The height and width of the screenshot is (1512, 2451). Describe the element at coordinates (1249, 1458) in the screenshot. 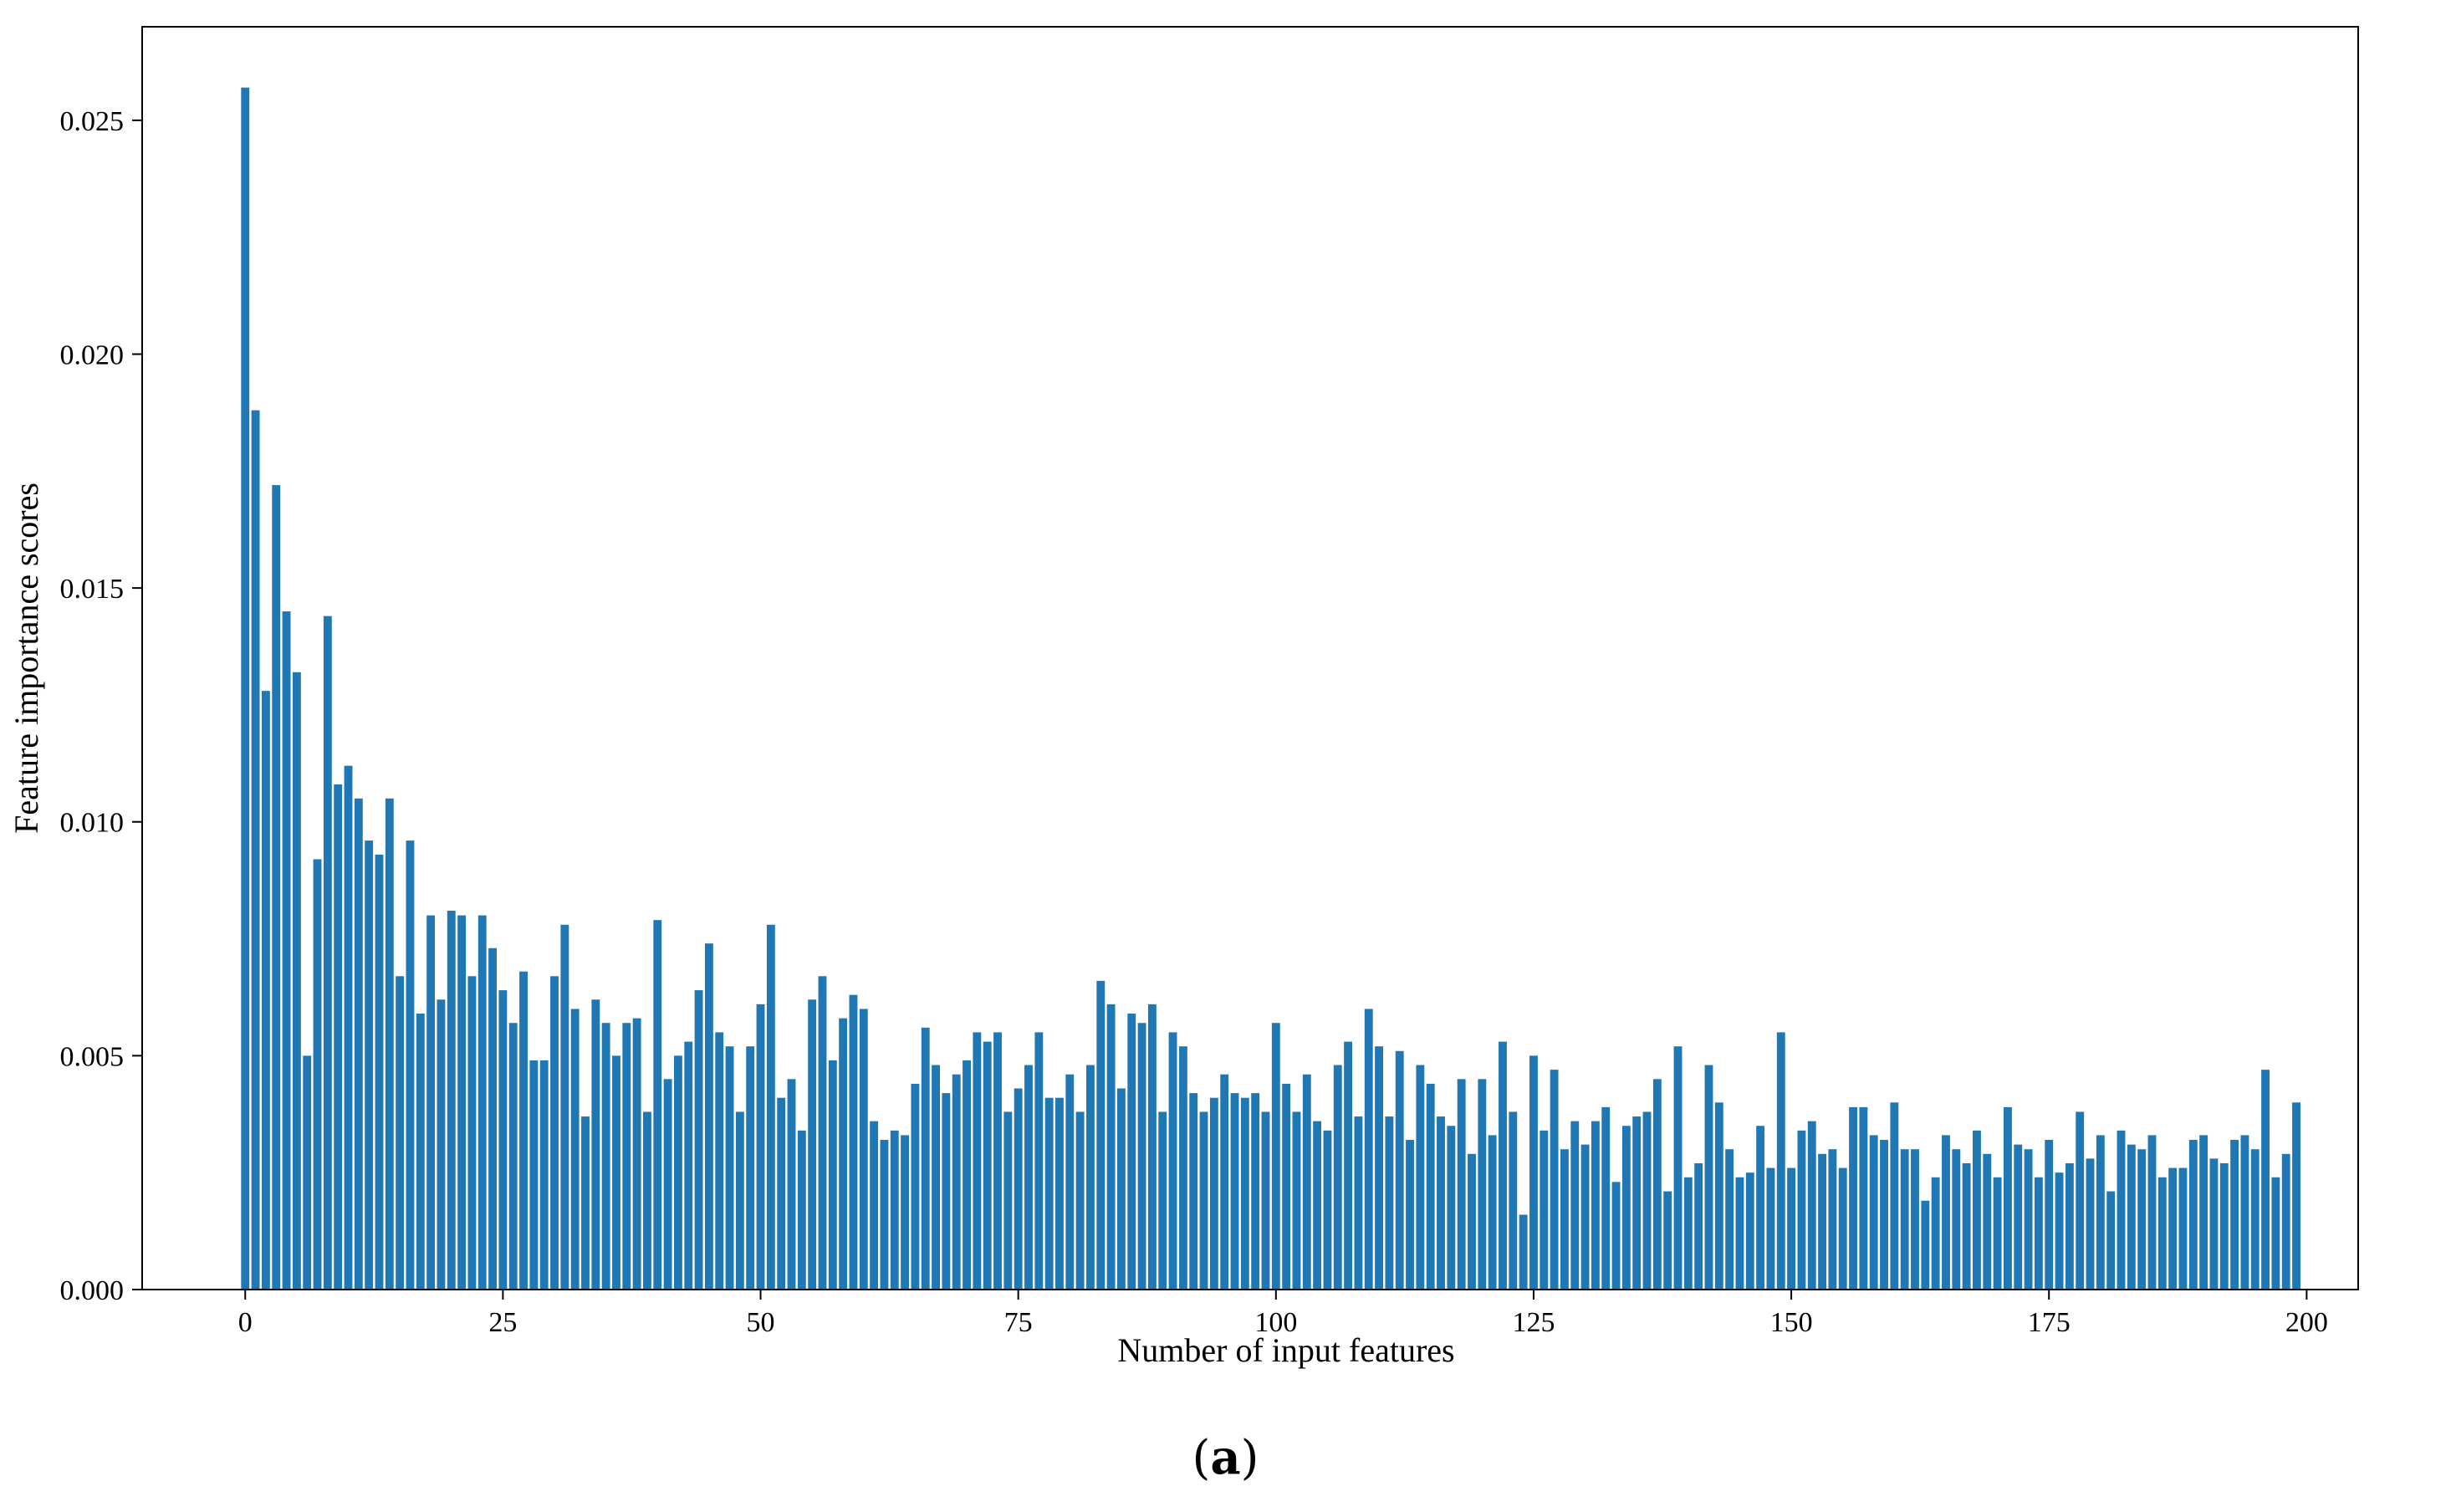

I see `caption-close-paren: )` at that location.